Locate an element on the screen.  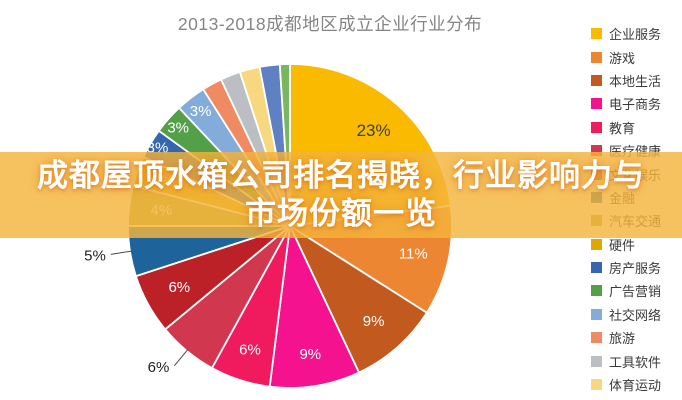
legend-item: 房产服务 is located at coordinates (626, 267).